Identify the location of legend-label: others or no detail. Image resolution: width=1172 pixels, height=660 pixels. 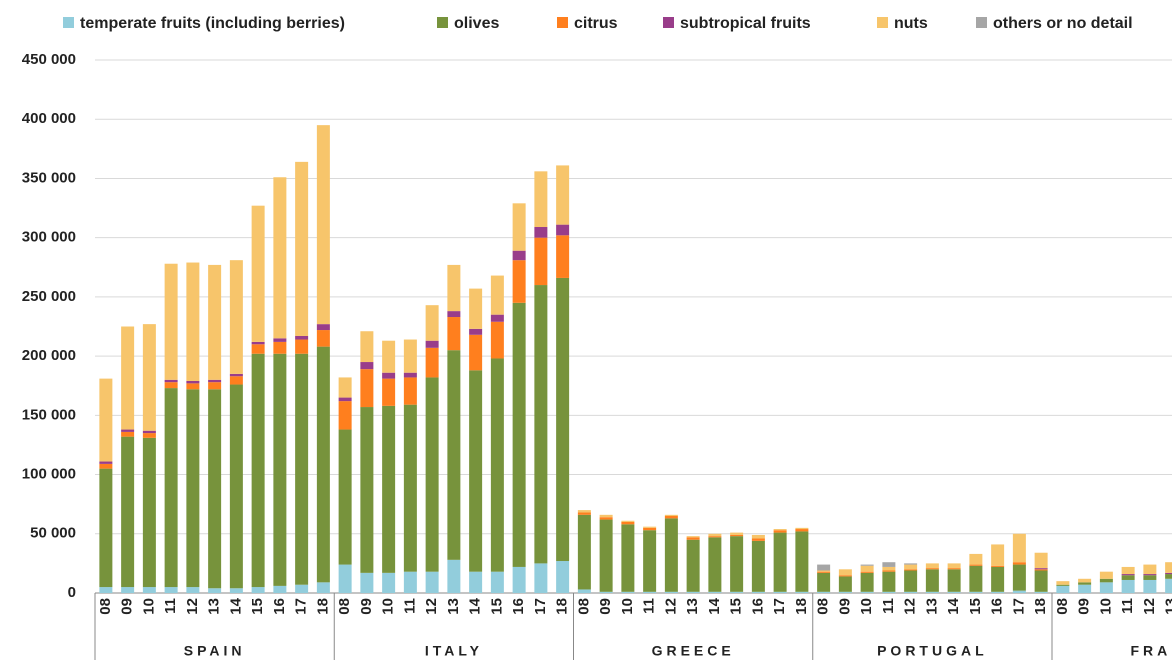
(1063, 23).